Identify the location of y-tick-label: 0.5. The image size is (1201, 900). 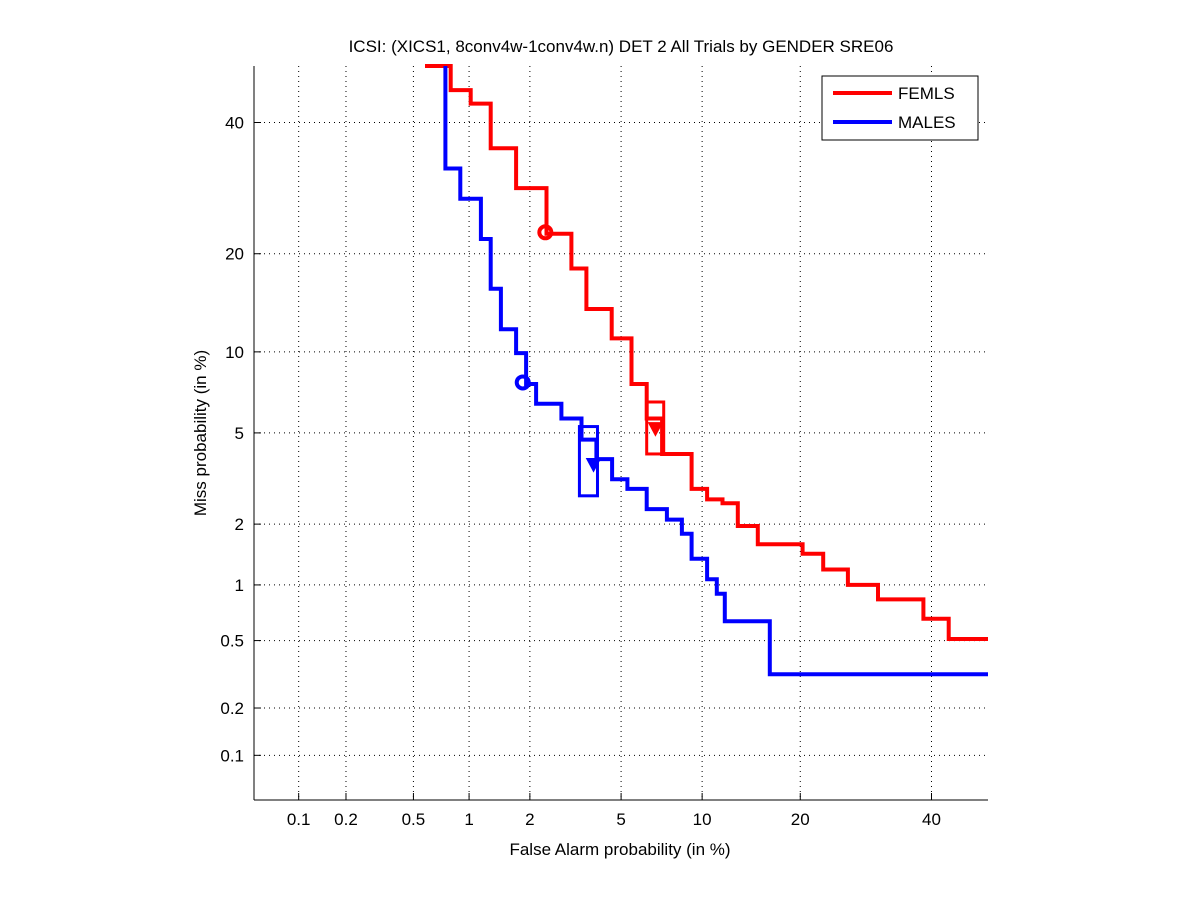
(232, 641).